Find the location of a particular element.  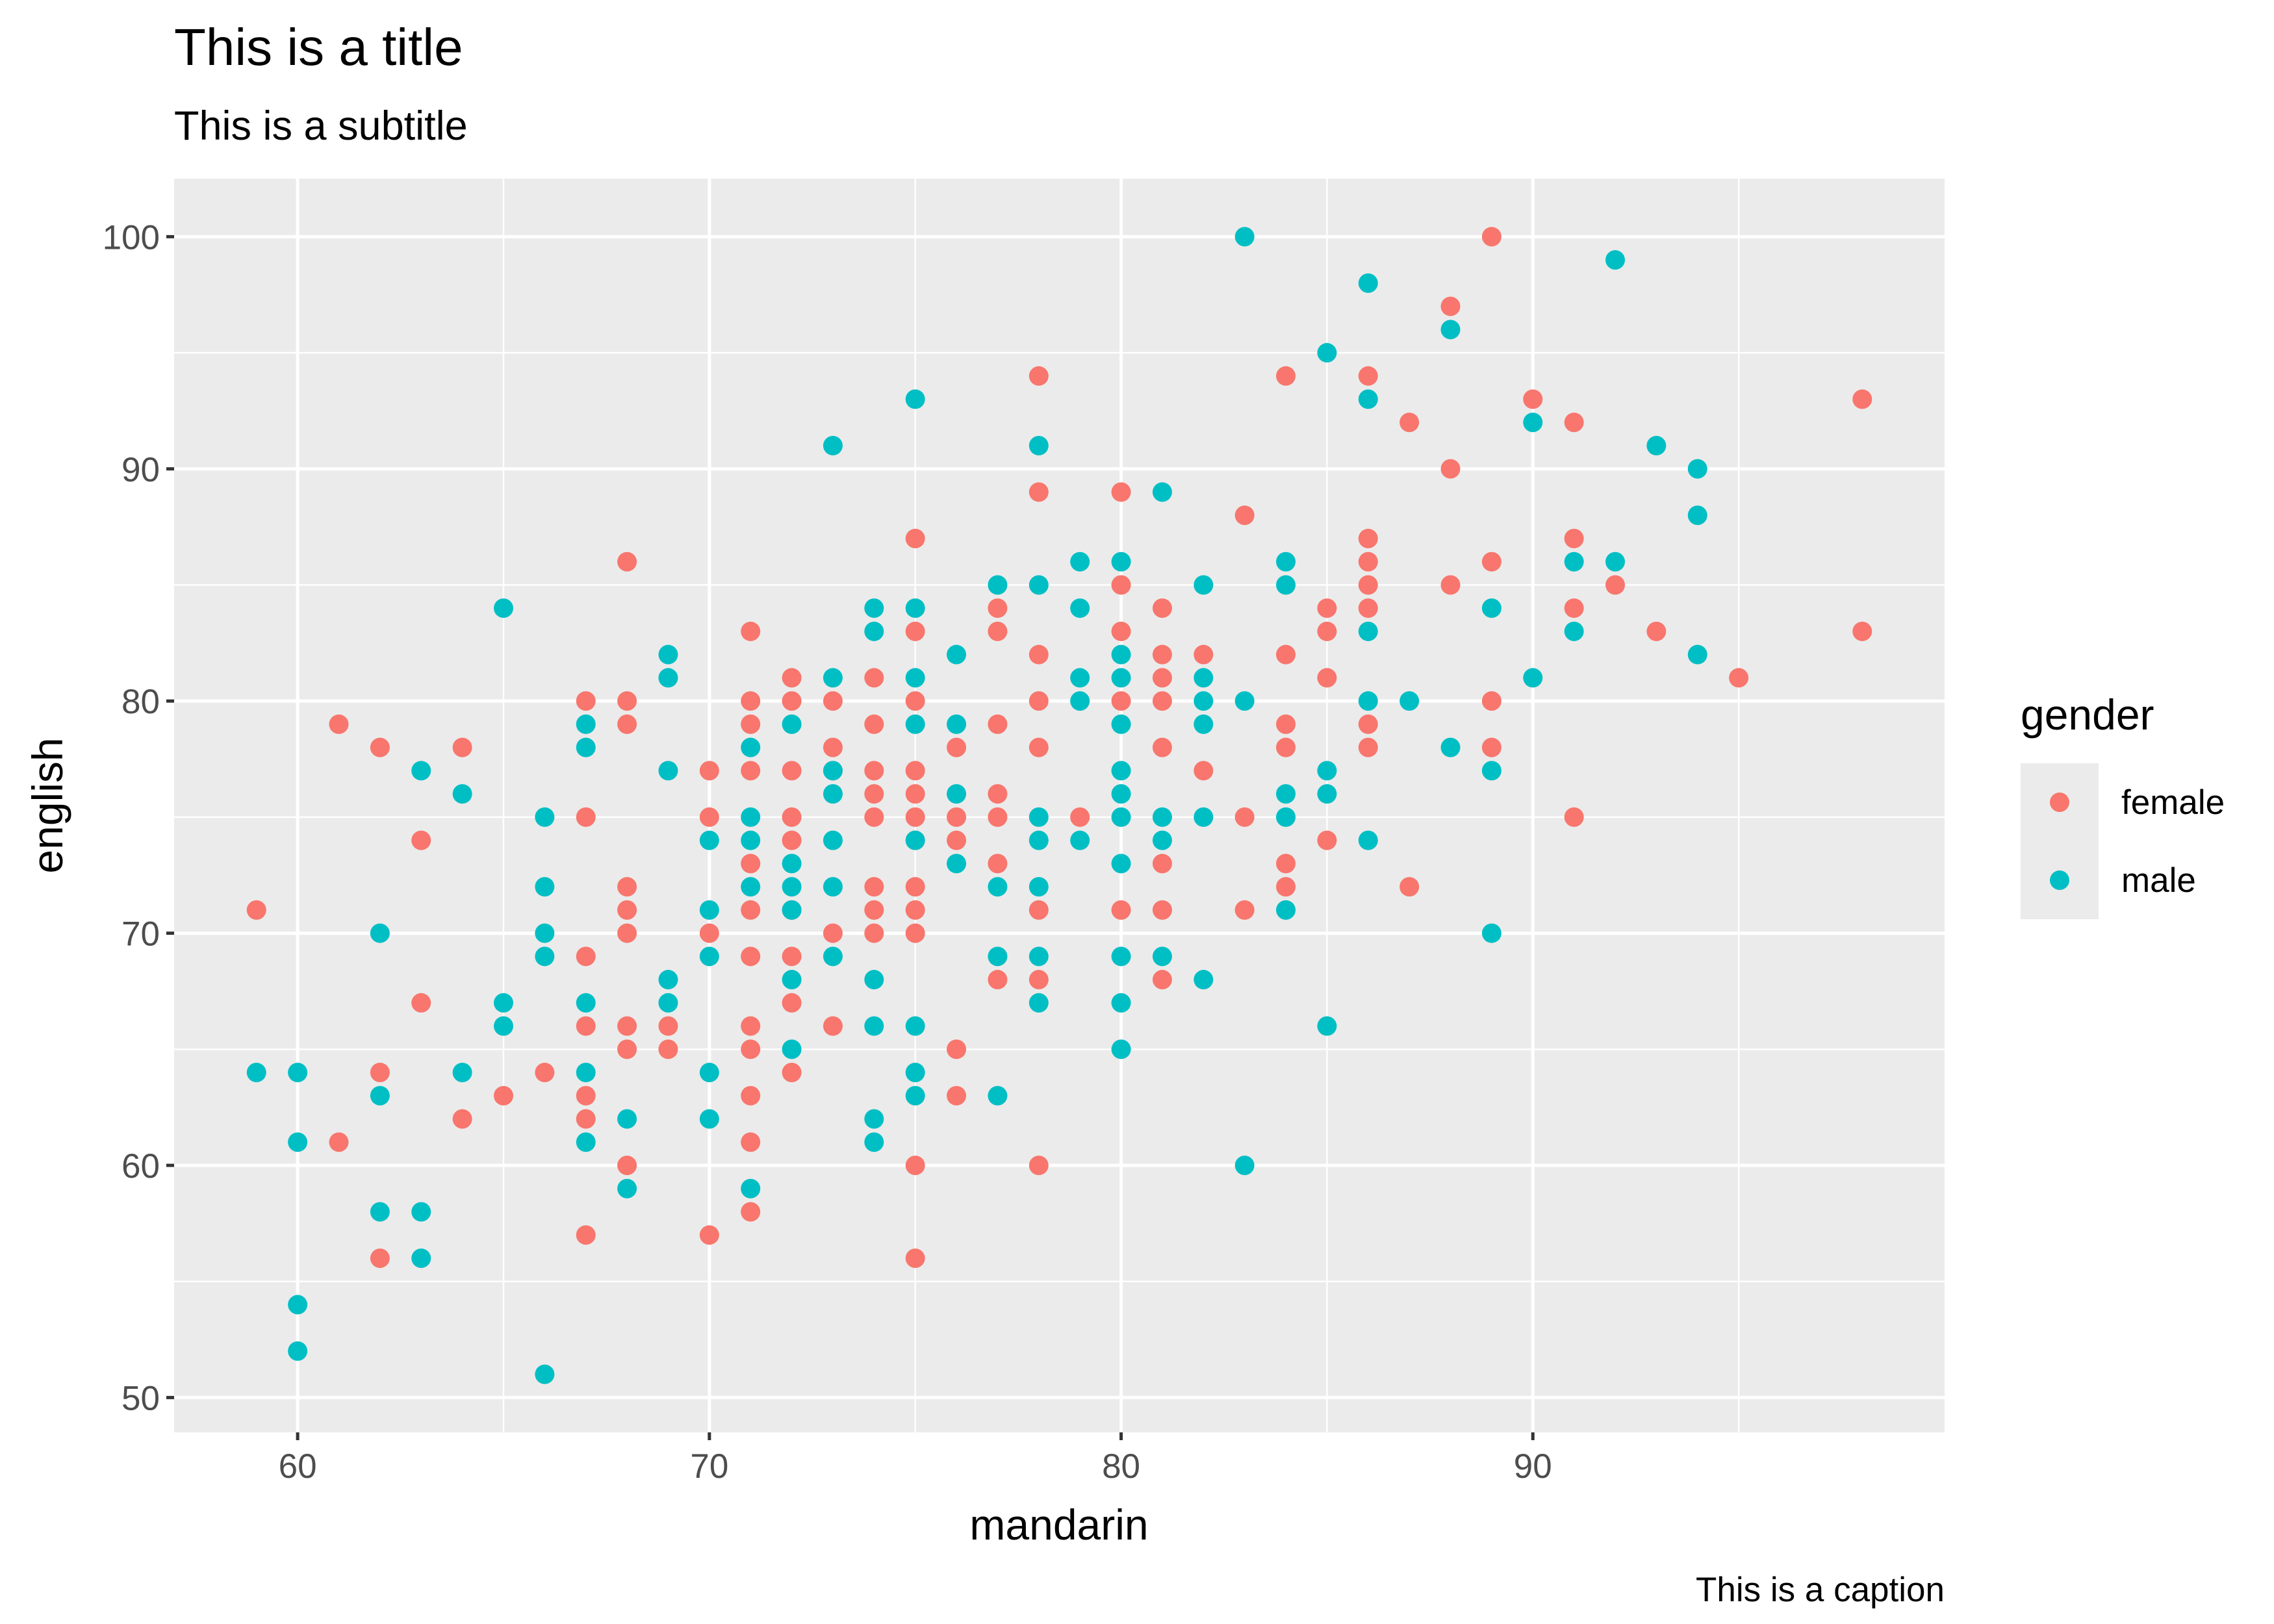

legend-label-male: male is located at coordinates (2158, 880).